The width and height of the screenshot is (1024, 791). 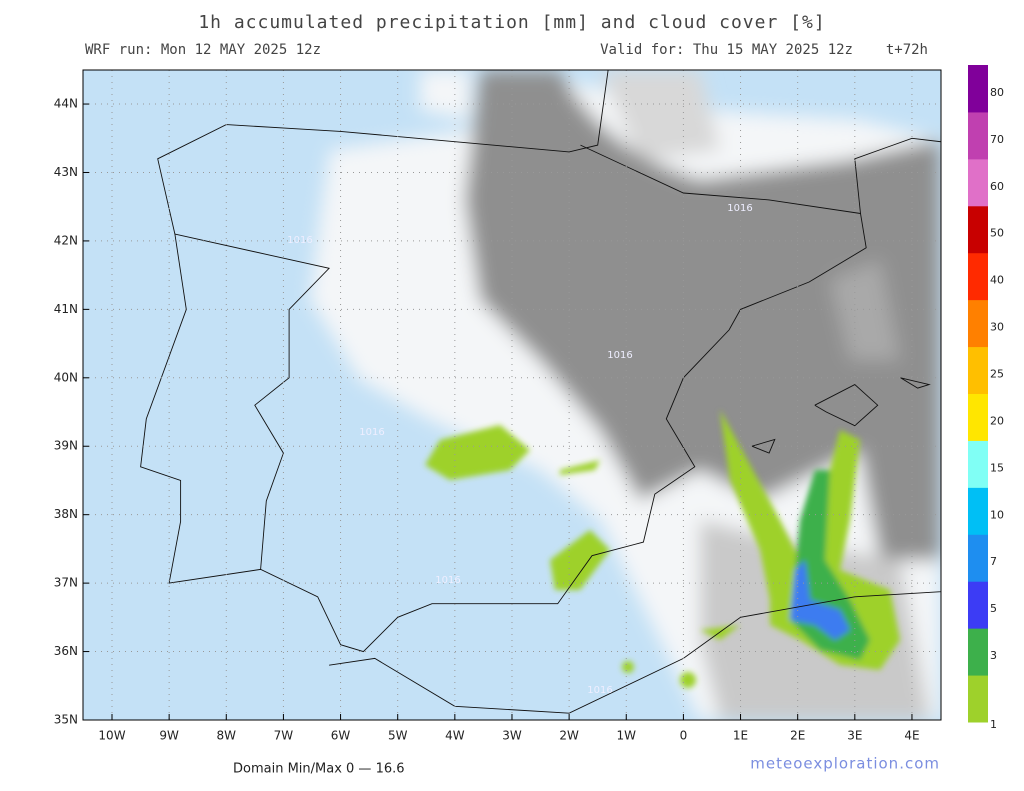 I want to click on colorbar-label: 20, so click(x=997, y=420).